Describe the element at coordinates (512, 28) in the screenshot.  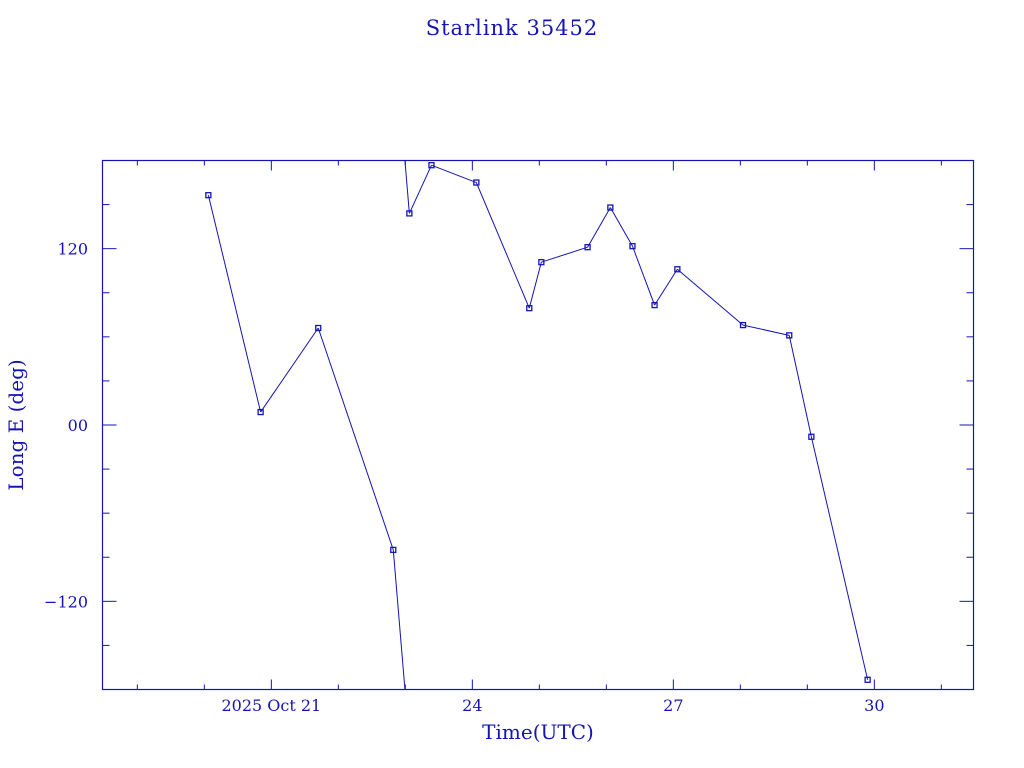
I see `chart-title: Starlink 35452` at that location.